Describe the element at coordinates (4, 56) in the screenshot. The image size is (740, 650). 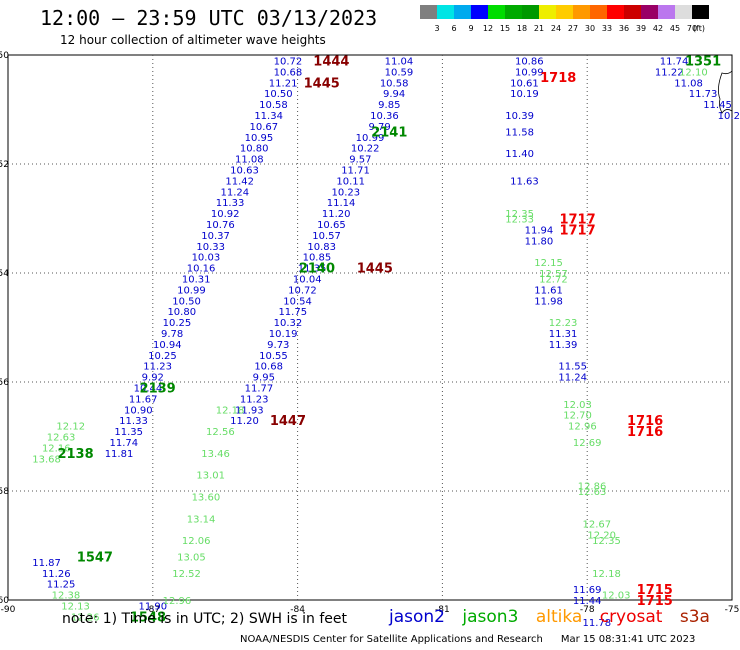
I see `lat-tick-label: -50` at that location.